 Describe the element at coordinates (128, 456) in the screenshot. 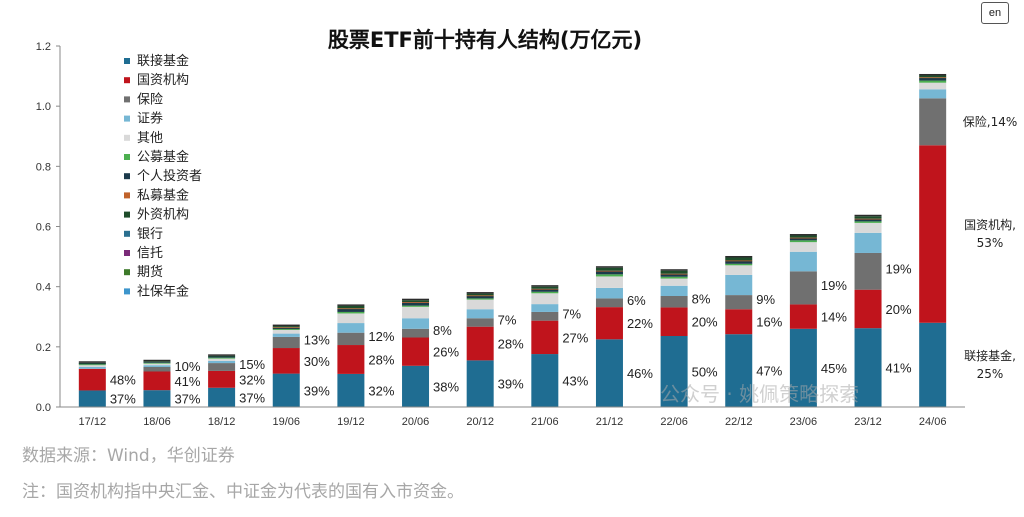

I see `data-source-note: 数据来源：Wind，华创证券` at that location.